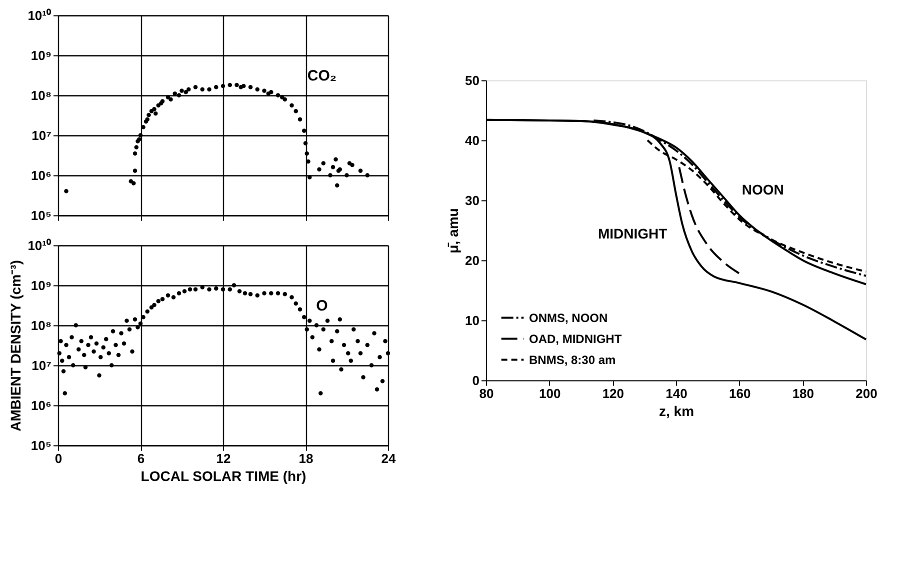  I want to click on x-axis-title: z, km, so click(676, 410).